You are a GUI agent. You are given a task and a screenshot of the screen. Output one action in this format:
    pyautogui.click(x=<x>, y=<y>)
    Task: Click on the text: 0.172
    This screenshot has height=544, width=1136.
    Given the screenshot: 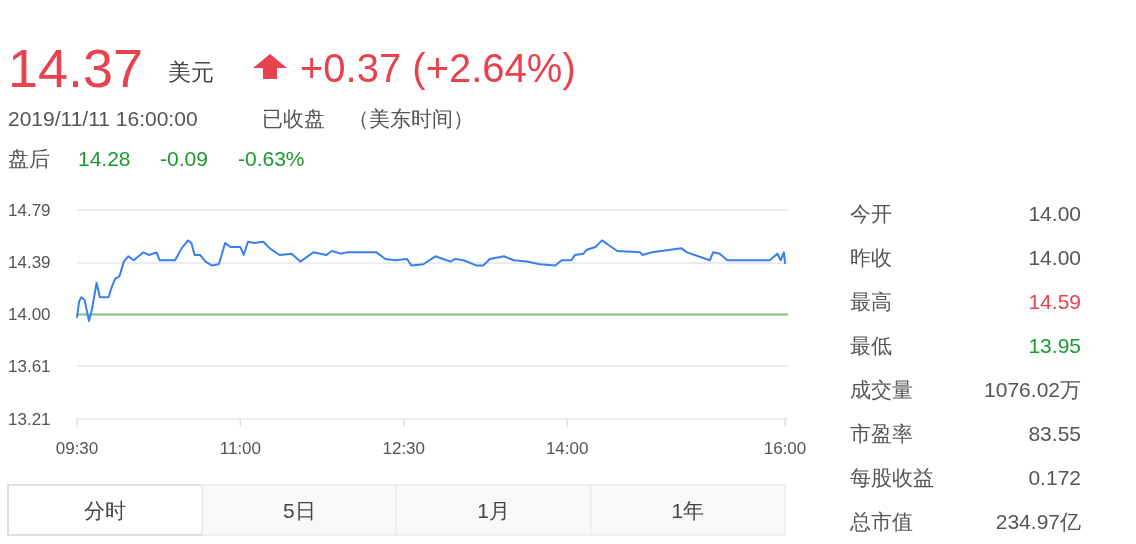 What is the action you would take?
    pyautogui.click(x=1054, y=478)
    